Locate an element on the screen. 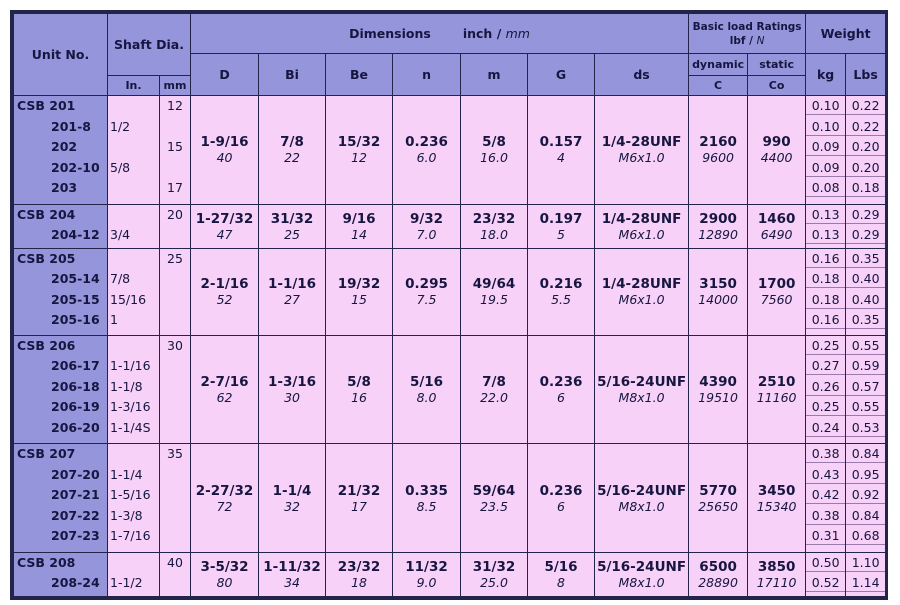 This screenshot has height=605, width=900. n-inch-value: 0.295 is located at coordinates (426, 284).